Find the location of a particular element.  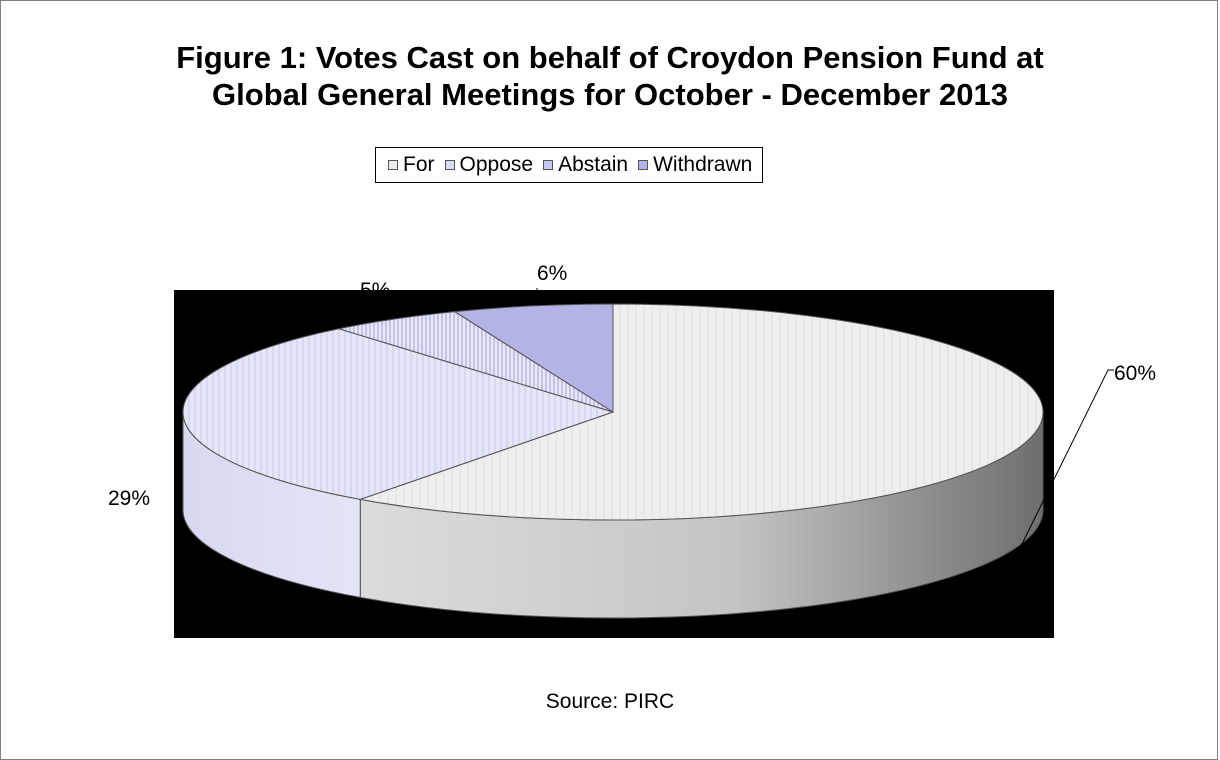

legend-item-abstain: Abstain is located at coordinates (585, 165).